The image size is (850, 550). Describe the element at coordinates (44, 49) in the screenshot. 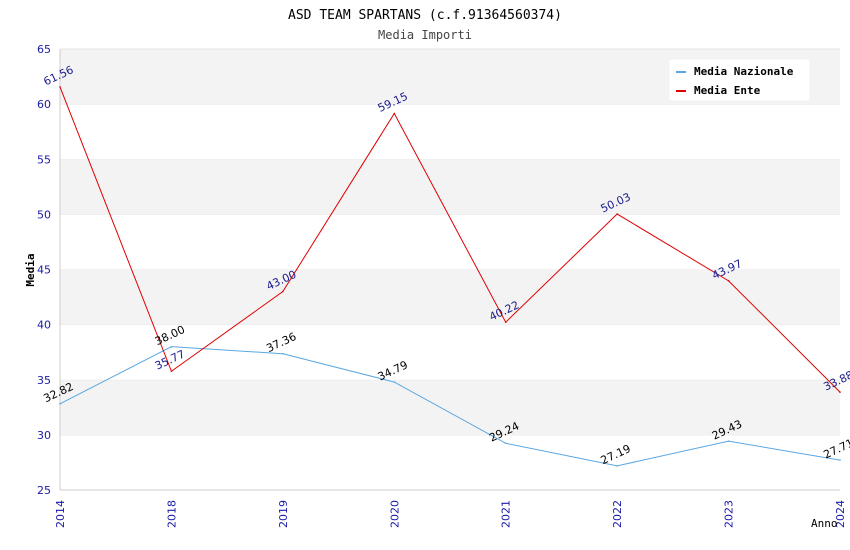

I see `y-tick-label: 65` at that location.